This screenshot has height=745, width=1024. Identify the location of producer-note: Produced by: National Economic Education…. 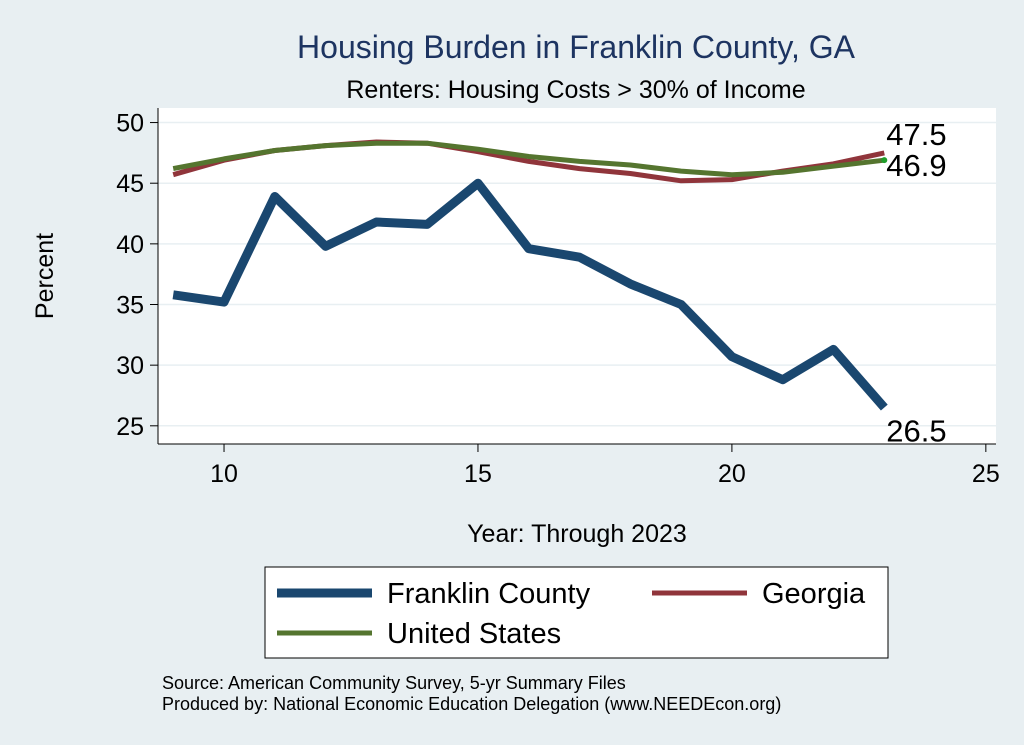
(471, 704).